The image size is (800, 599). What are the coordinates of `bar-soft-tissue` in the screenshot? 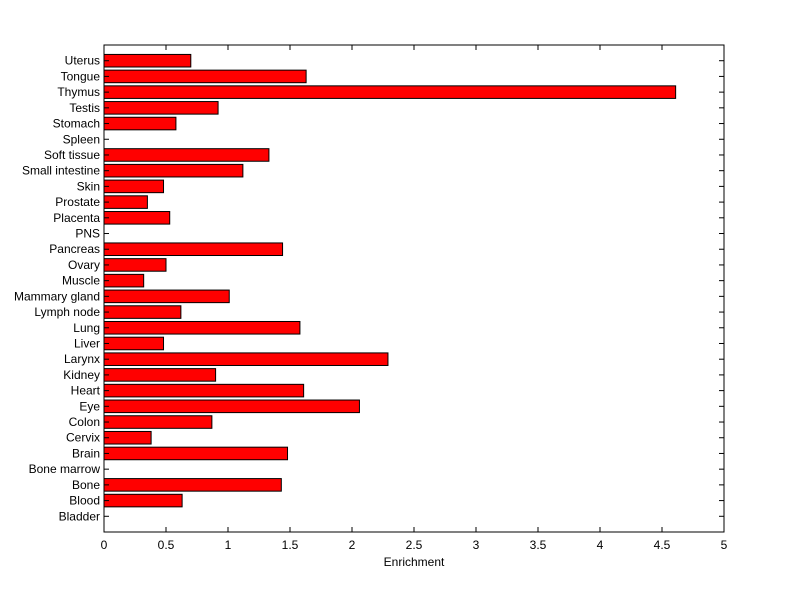 It's located at (186, 155).